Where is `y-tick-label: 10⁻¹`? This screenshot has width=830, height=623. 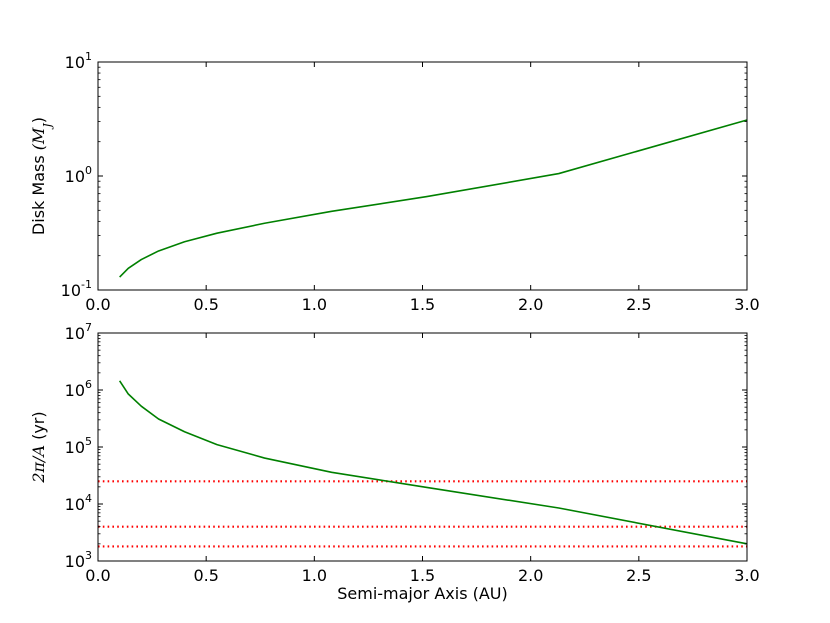
y-tick-label: 10⁻¹ is located at coordinates (76, 289).